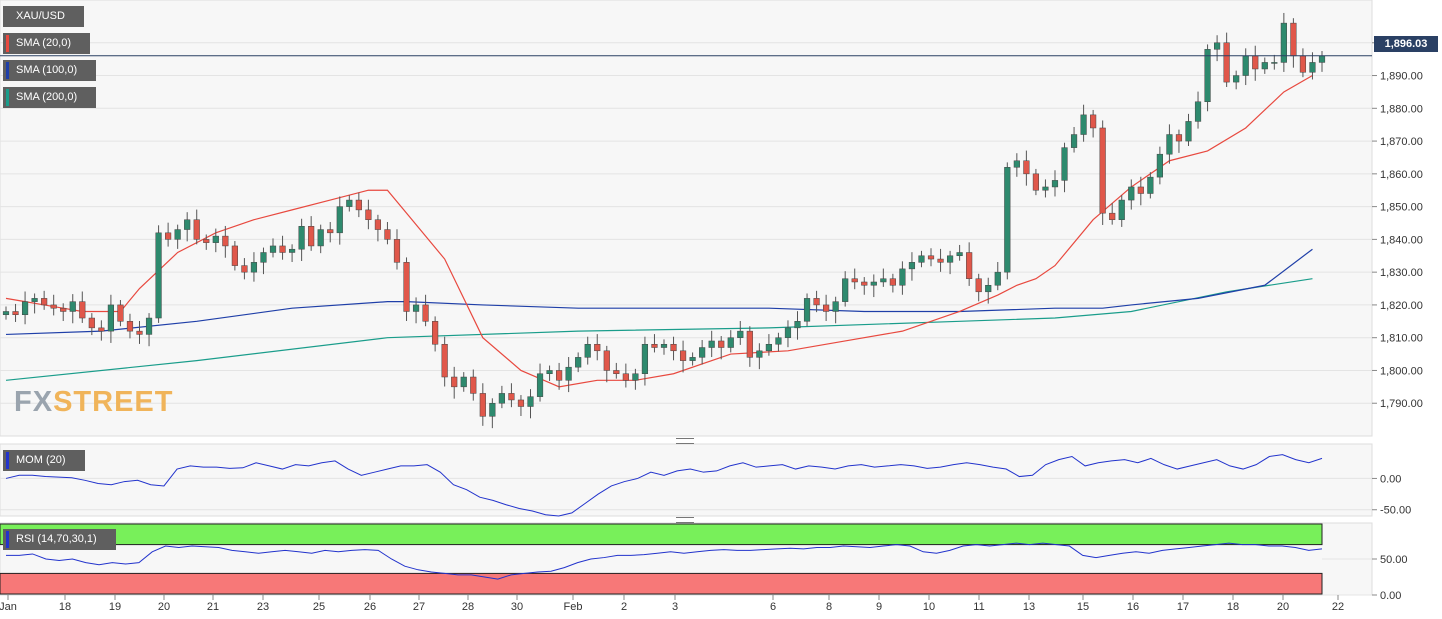  What do you see at coordinates (773, 607) in the screenshot?
I see `x-tick-label: 6` at bounding box center [773, 607].